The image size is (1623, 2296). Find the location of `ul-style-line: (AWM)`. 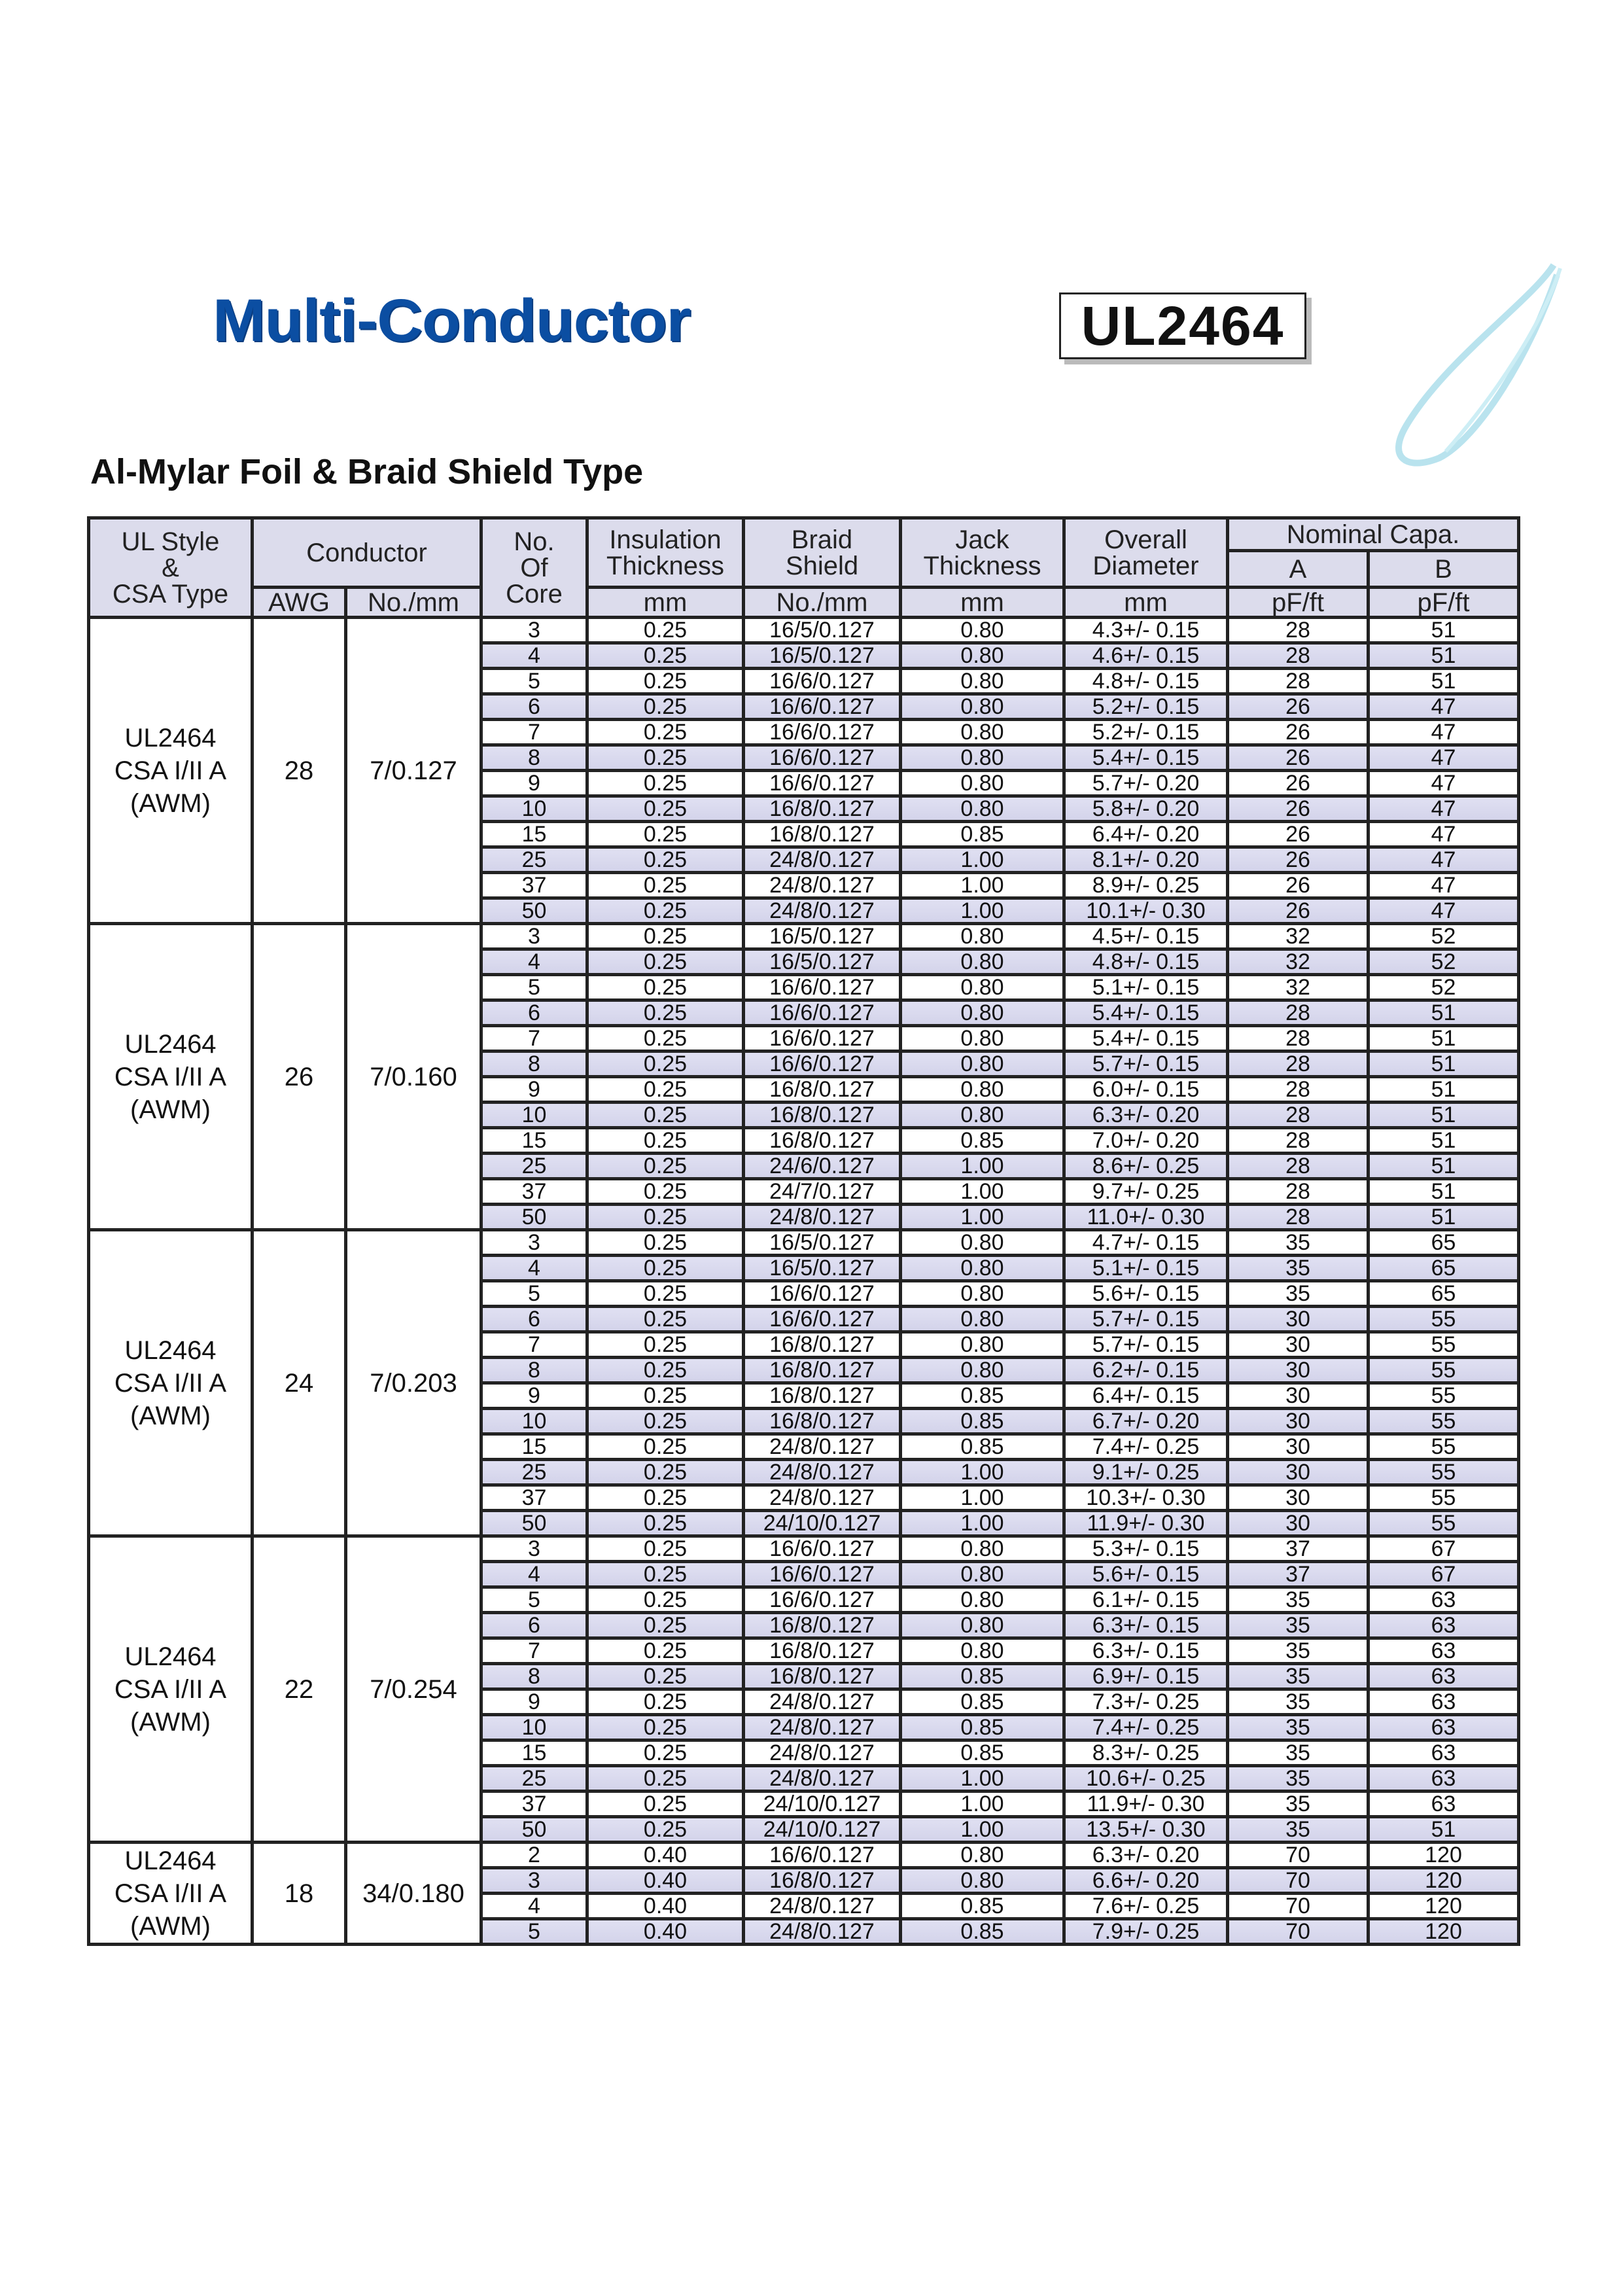

ul-style-line: (AWM) is located at coordinates (171, 1415).